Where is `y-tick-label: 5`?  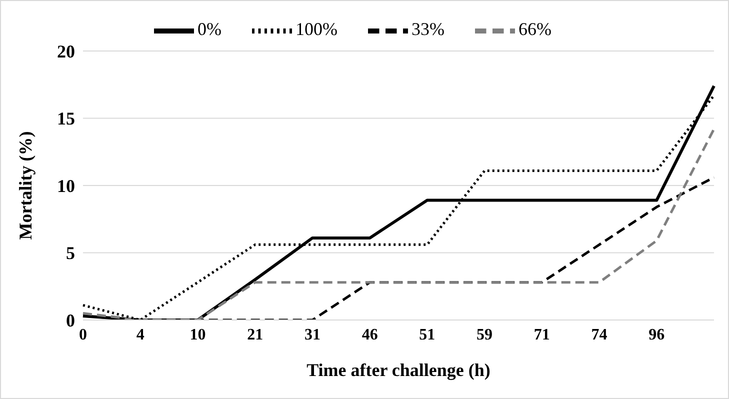 y-tick-label: 5 is located at coordinates (70, 253).